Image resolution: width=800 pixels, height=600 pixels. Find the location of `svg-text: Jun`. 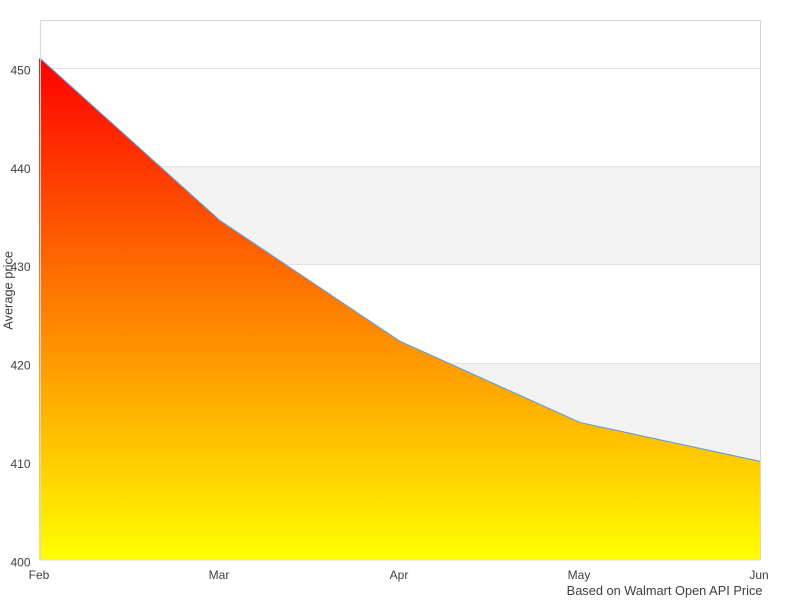

svg-text: Jun is located at coordinates (758, 575).